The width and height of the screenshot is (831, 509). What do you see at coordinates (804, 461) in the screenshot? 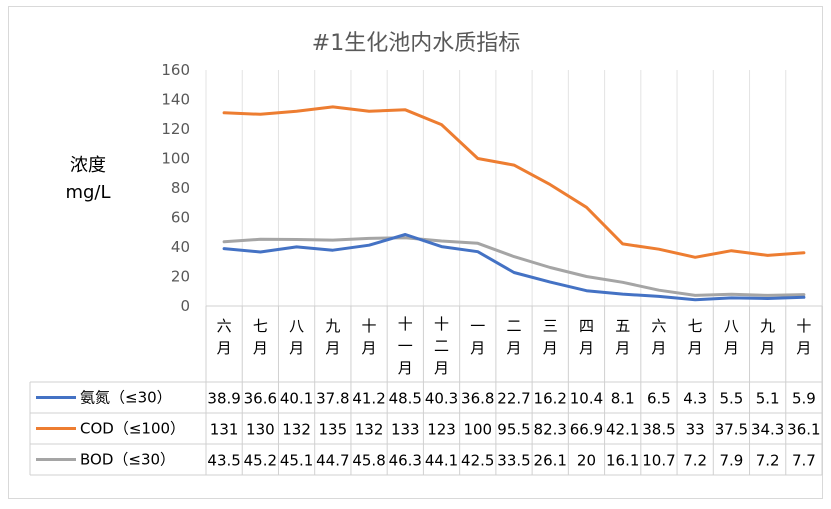
I see `table-cell: 7.7` at bounding box center [804, 461].